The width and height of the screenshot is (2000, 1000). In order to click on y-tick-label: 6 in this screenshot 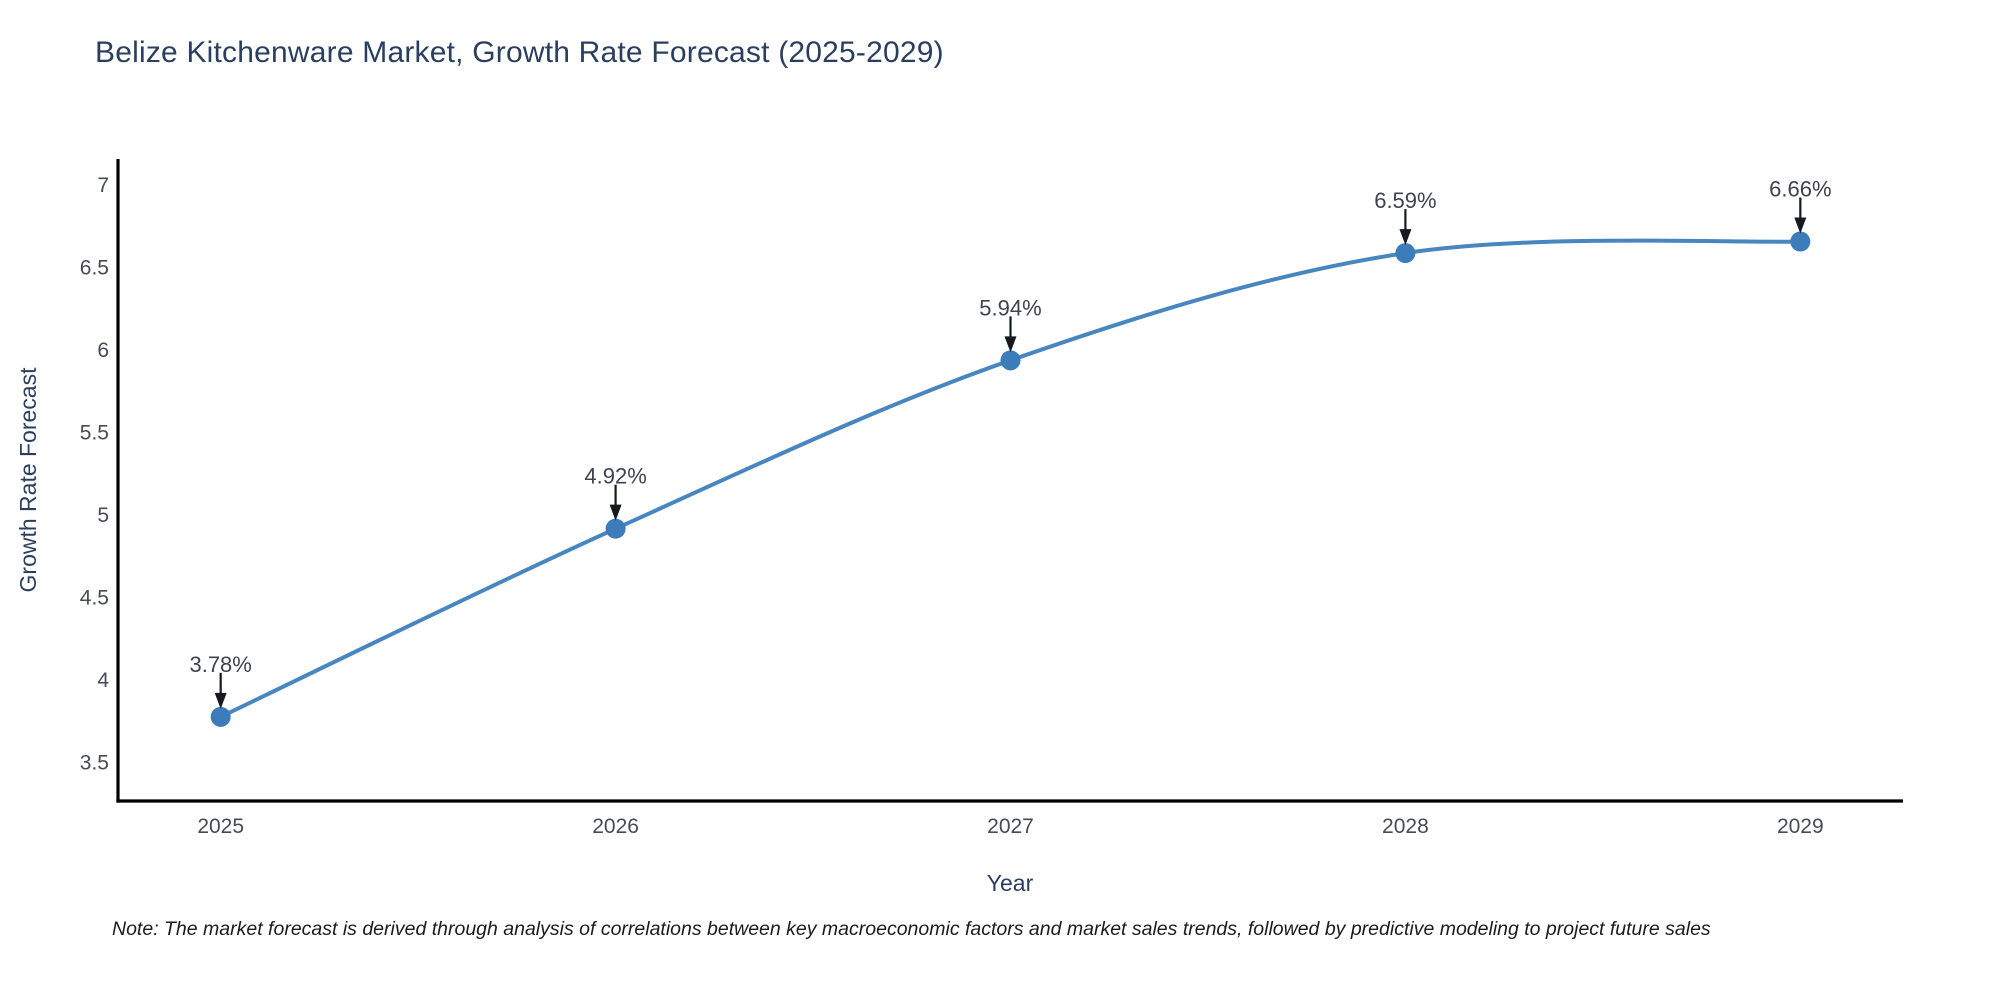, I will do `click(103, 350)`.